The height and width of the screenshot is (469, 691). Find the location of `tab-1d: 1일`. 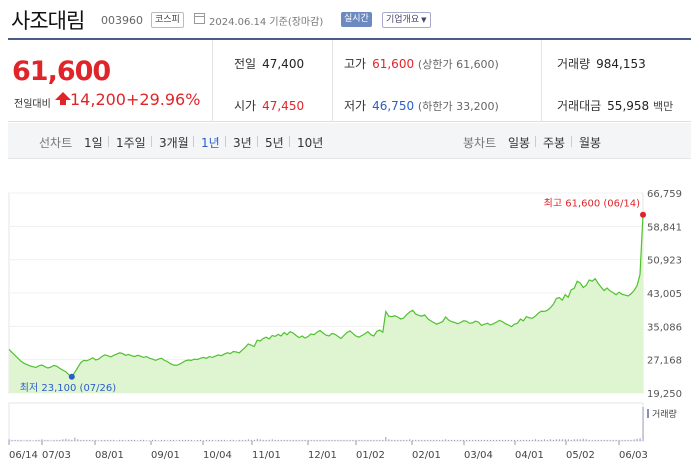

tab-1d: 1일 is located at coordinates (93, 143).